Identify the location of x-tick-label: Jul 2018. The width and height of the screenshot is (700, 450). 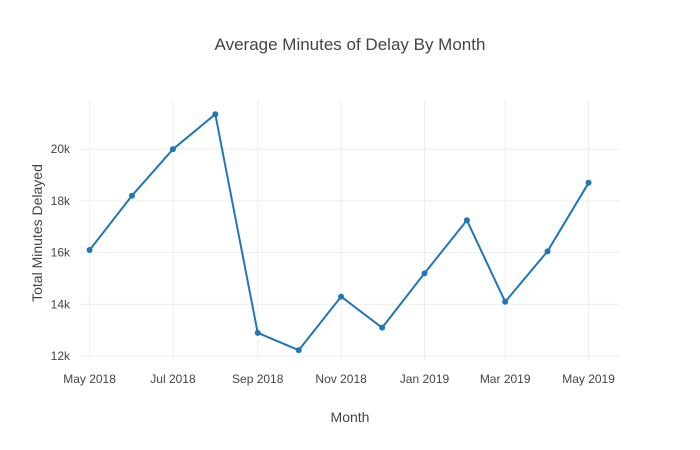
(173, 379).